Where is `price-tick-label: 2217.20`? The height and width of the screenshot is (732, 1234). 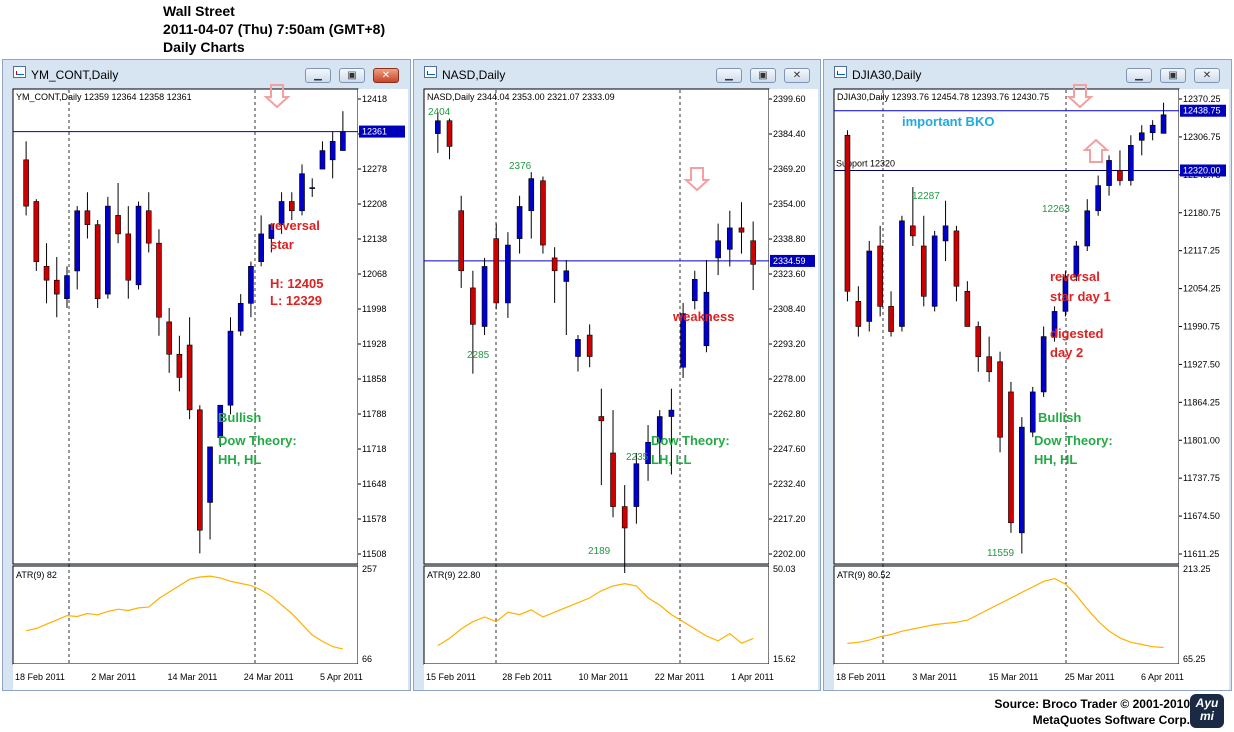
price-tick-label: 2217.20 is located at coordinates (789, 519).